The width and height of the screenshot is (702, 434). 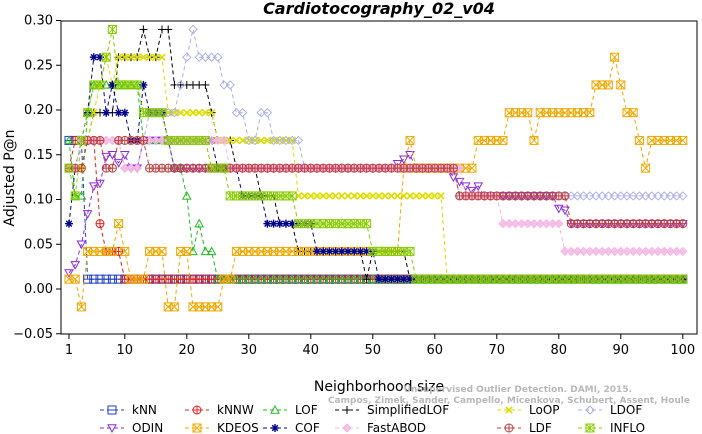 I want to click on y-tick-label: 0.15, so click(x=38, y=155).